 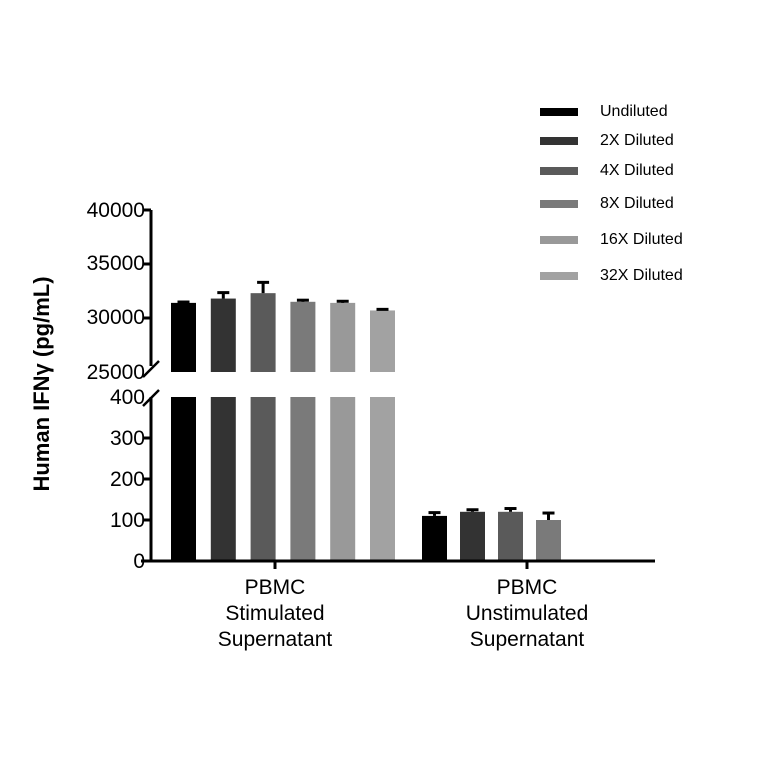 I want to click on tick-label-400: 400, so click(x=127, y=397).